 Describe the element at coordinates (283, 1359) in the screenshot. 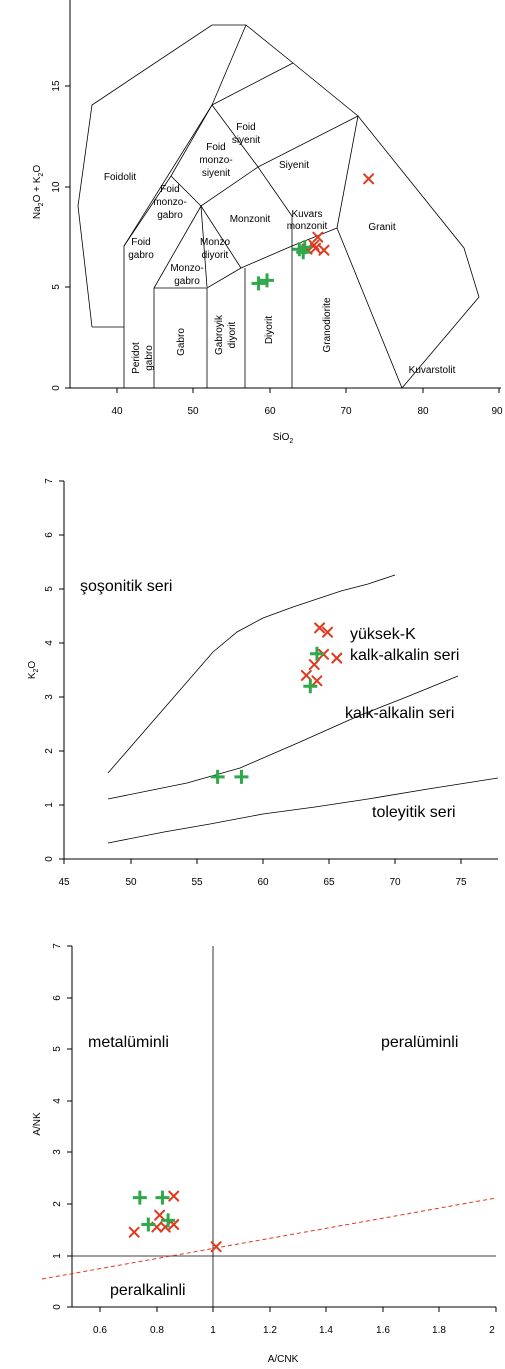

I see `x-axis-title-3: A/CNK` at that location.